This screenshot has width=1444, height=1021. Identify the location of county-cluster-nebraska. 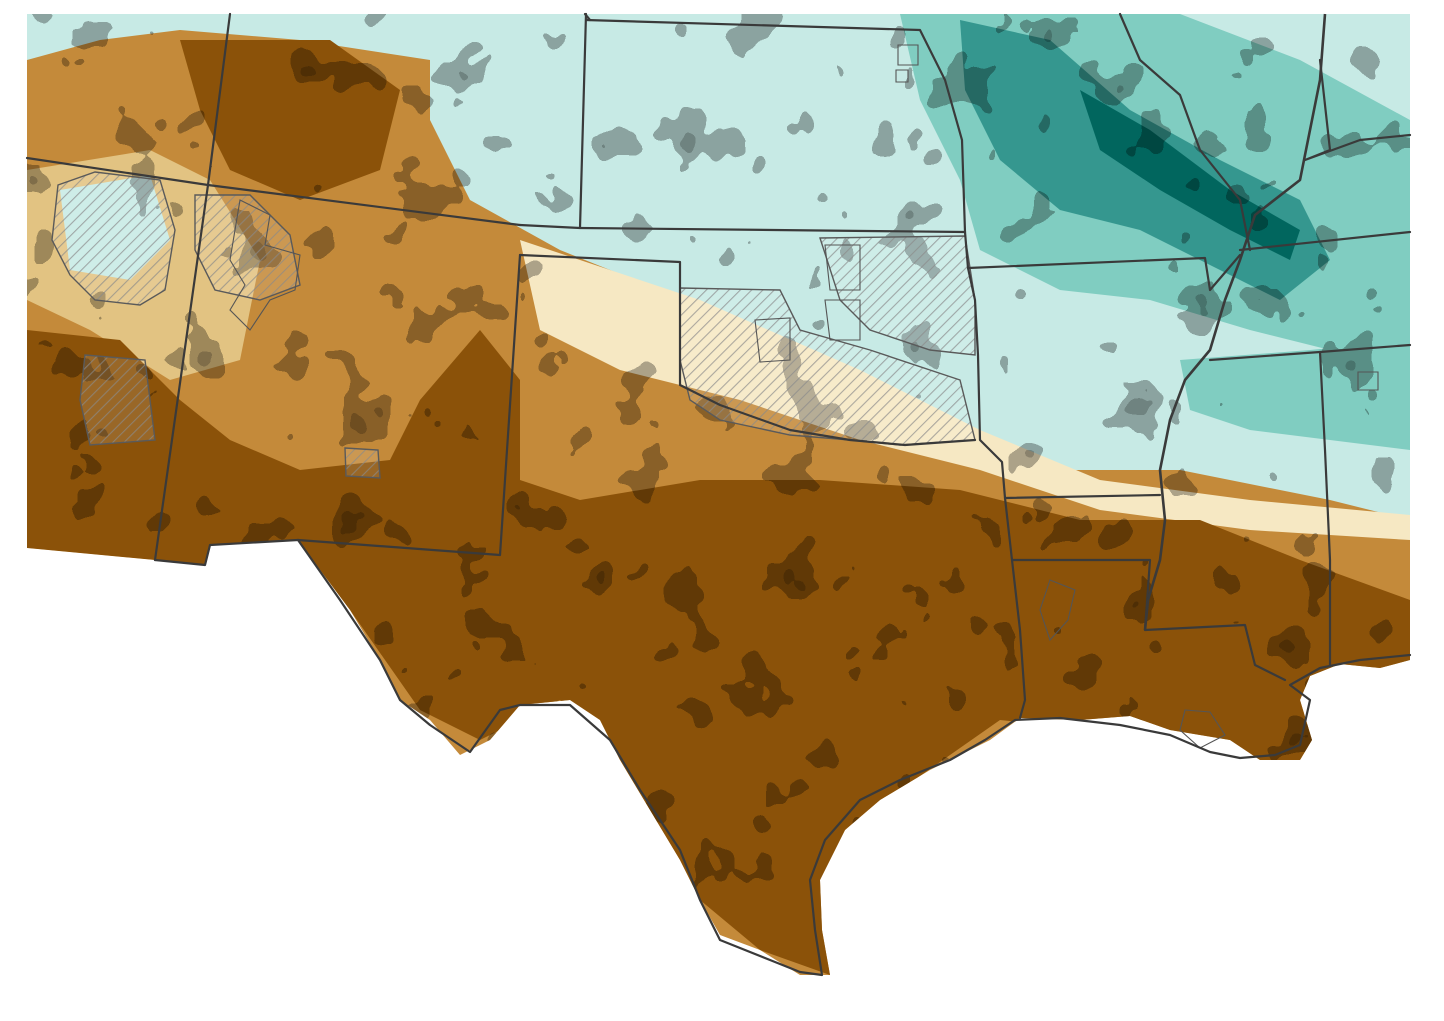
(907, 63).